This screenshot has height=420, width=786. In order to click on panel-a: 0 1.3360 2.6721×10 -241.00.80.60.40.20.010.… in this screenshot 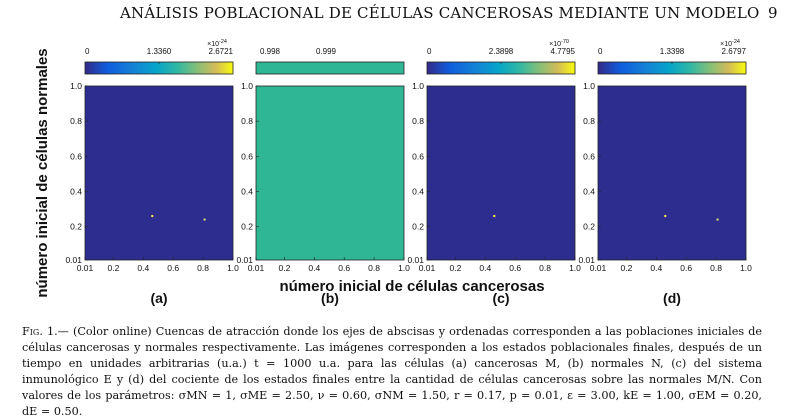, I will do `click(152, 172)`.